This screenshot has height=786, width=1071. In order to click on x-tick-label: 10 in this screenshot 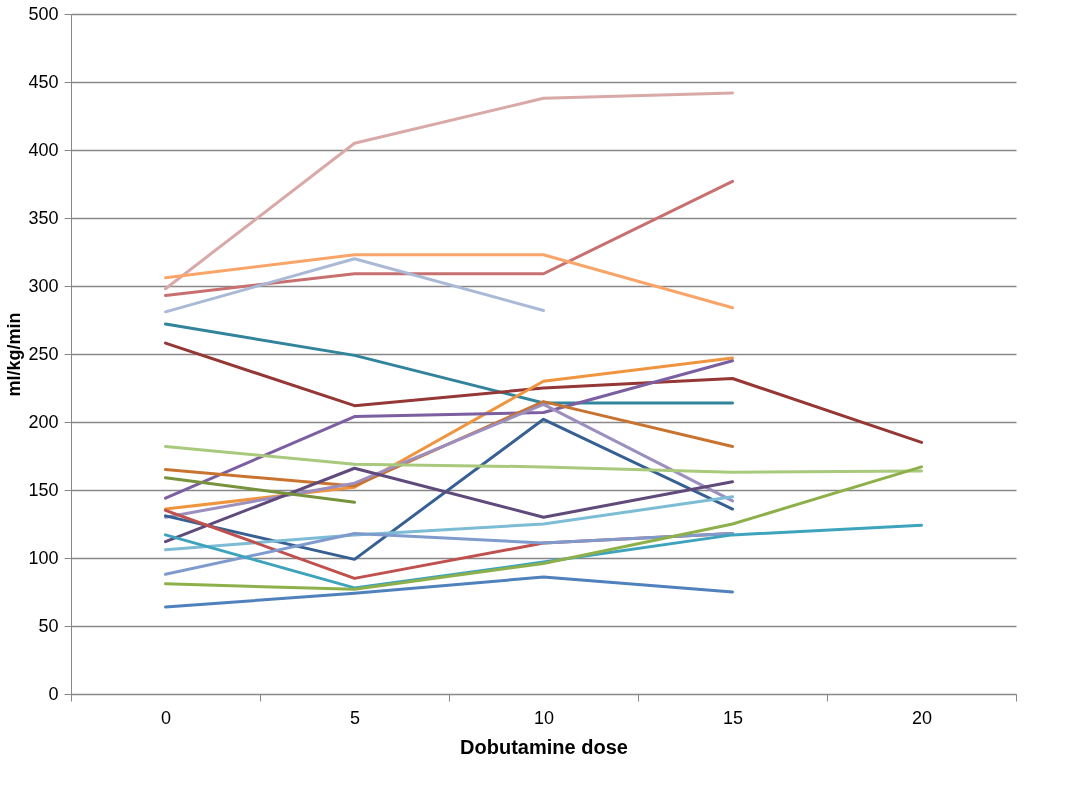, I will do `click(544, 717)`.